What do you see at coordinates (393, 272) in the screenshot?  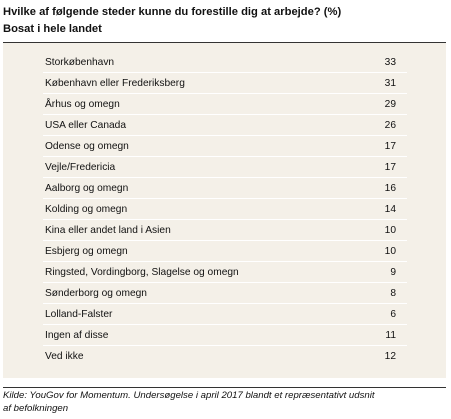 I see `row-value: 9` at bounding box center [393, 272].